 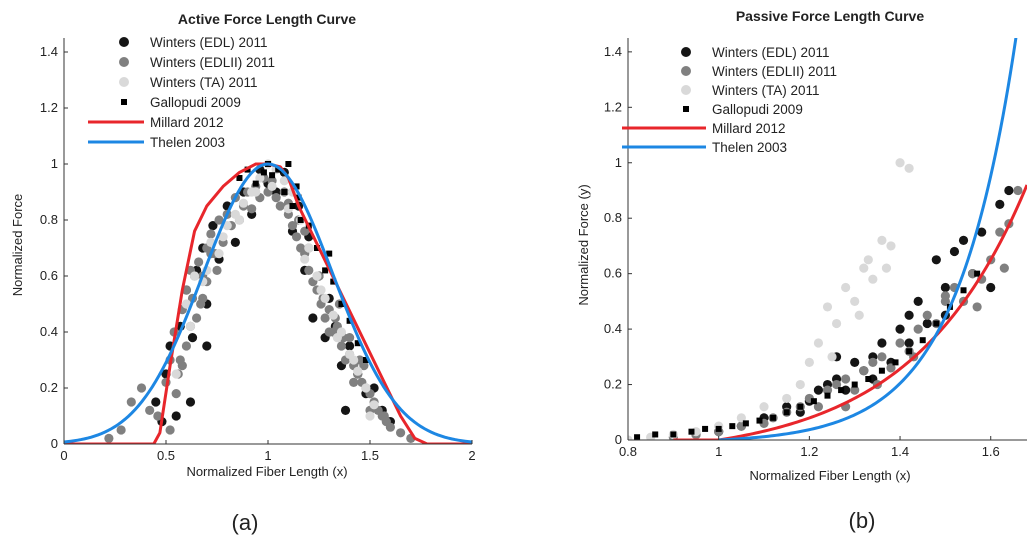 I want to click on chart-b-xtick-label: 1.2, so click(x=809, y=451).